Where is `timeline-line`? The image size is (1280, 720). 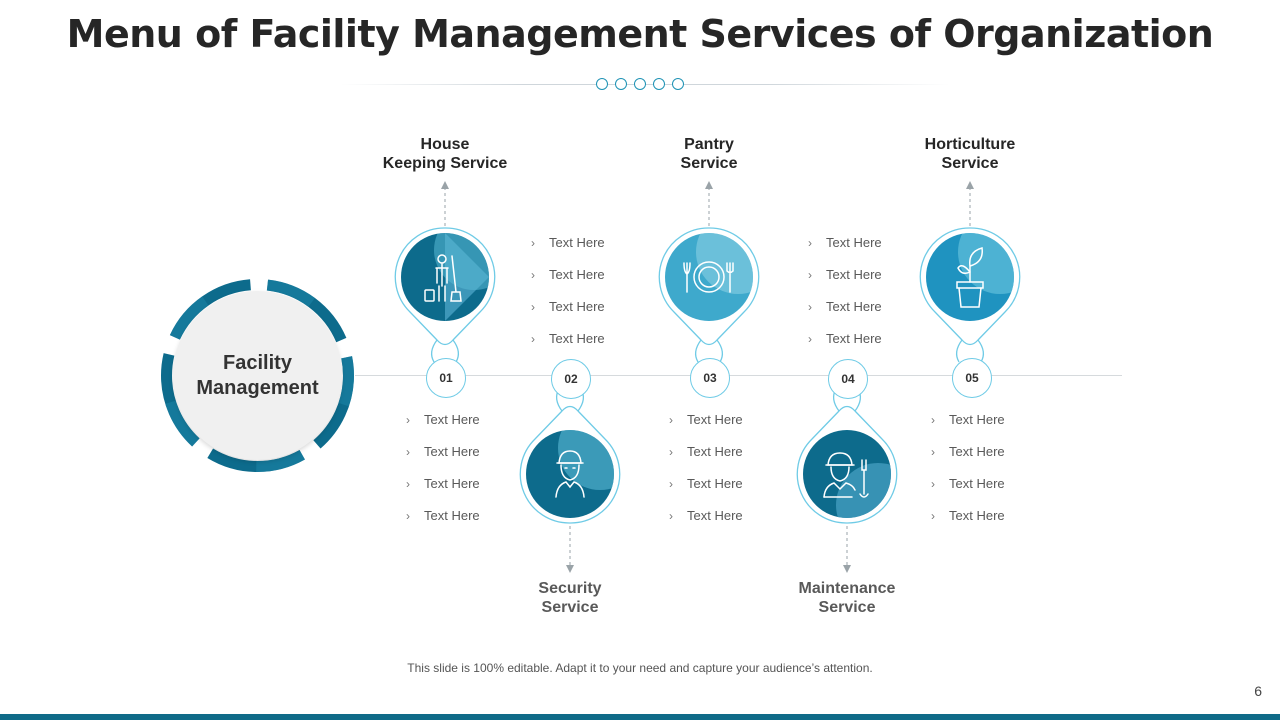
timeline-line is located at coordinates (738, 375).